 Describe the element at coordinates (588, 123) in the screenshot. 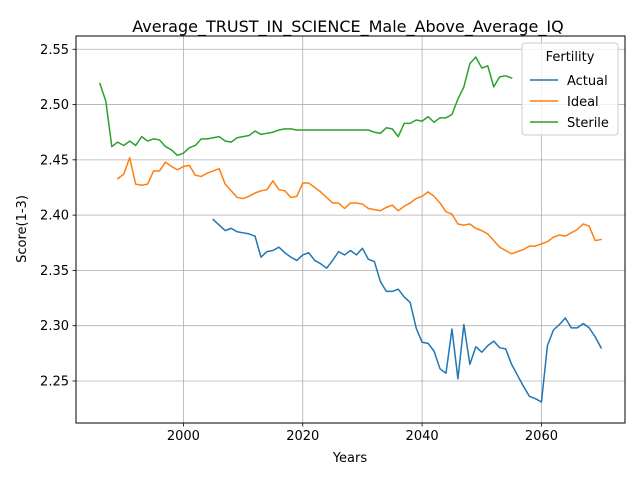

I see `legend-label-sterile: Sterile` at that location.